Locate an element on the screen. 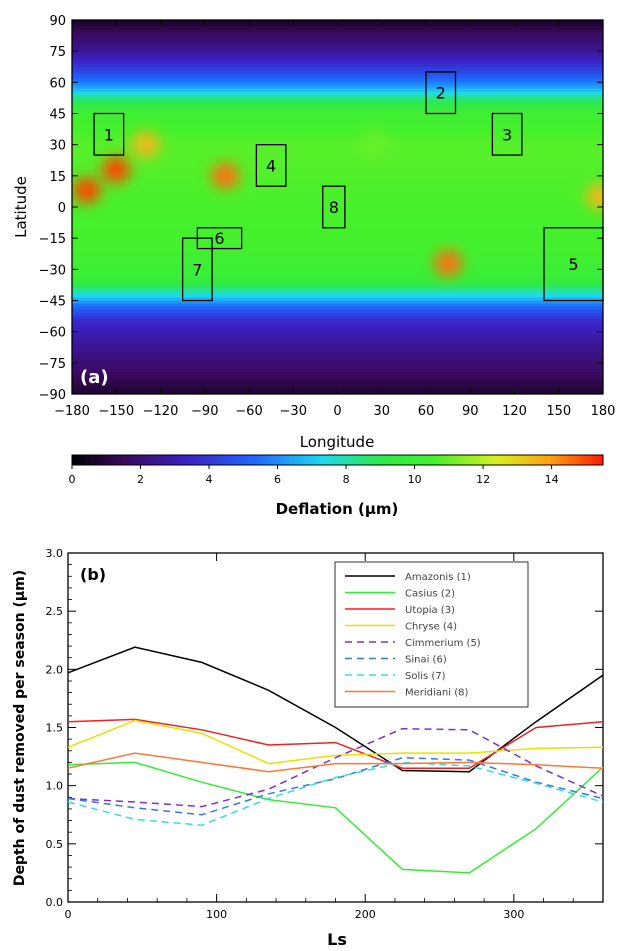 This screenshot has width=620, height=951. region-label: 3 is located at coordinates (507, 134).